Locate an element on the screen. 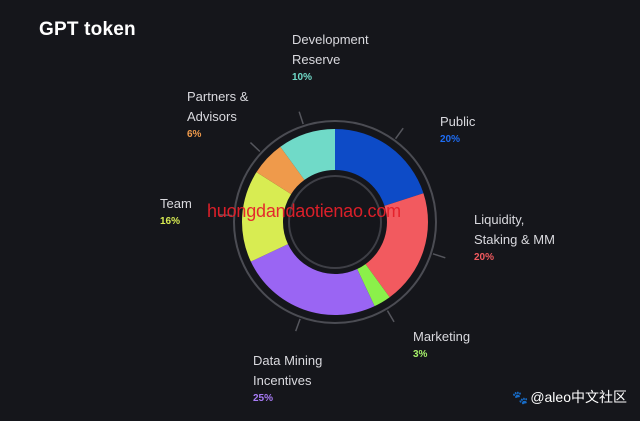 The image size is (640, 421). slice-label-development: Development Reserve 10% is located at coordinates (330, 56).